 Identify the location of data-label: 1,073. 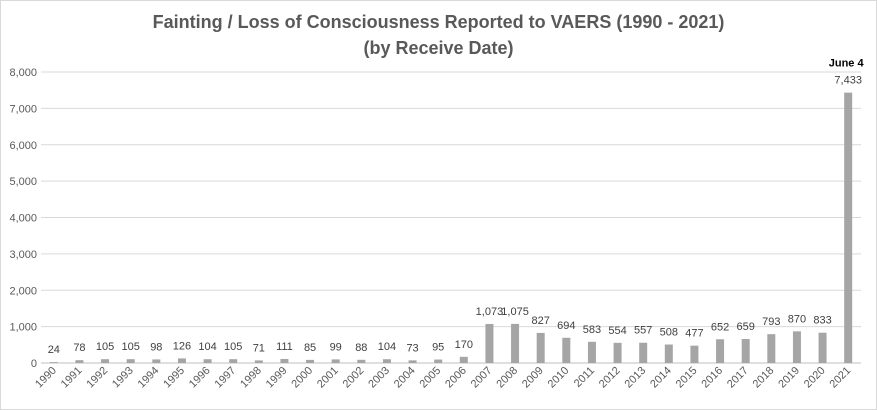
(490, 312).